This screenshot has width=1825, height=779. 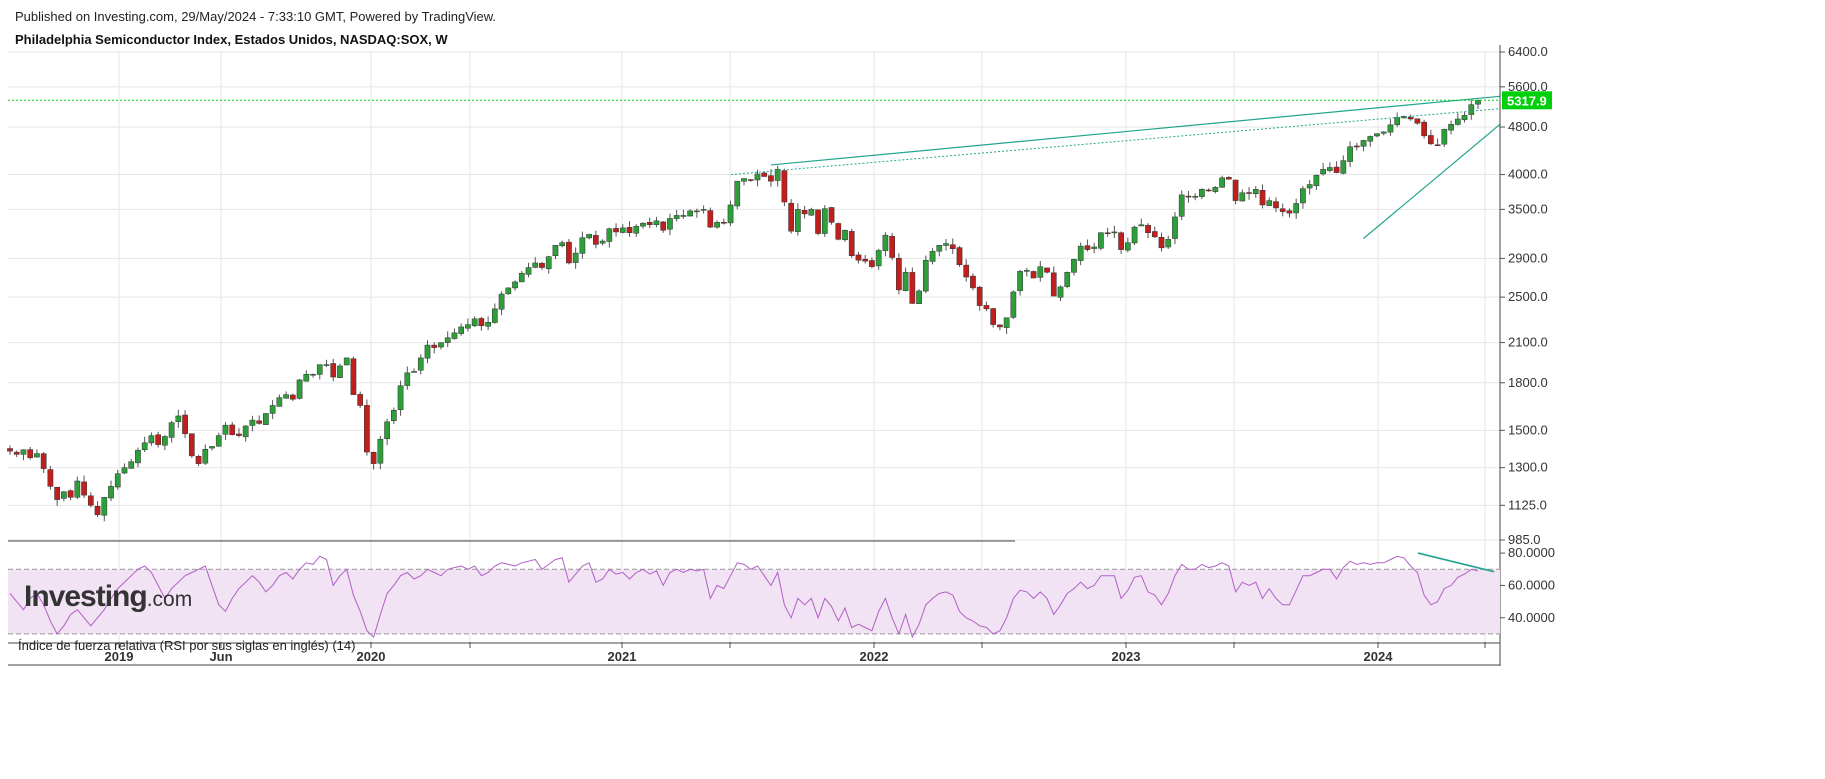 What do you see at coordinates (1126, 656) in the screenshot?
I see `x-tick-label: 2023` at bounding box center [1126, 656].